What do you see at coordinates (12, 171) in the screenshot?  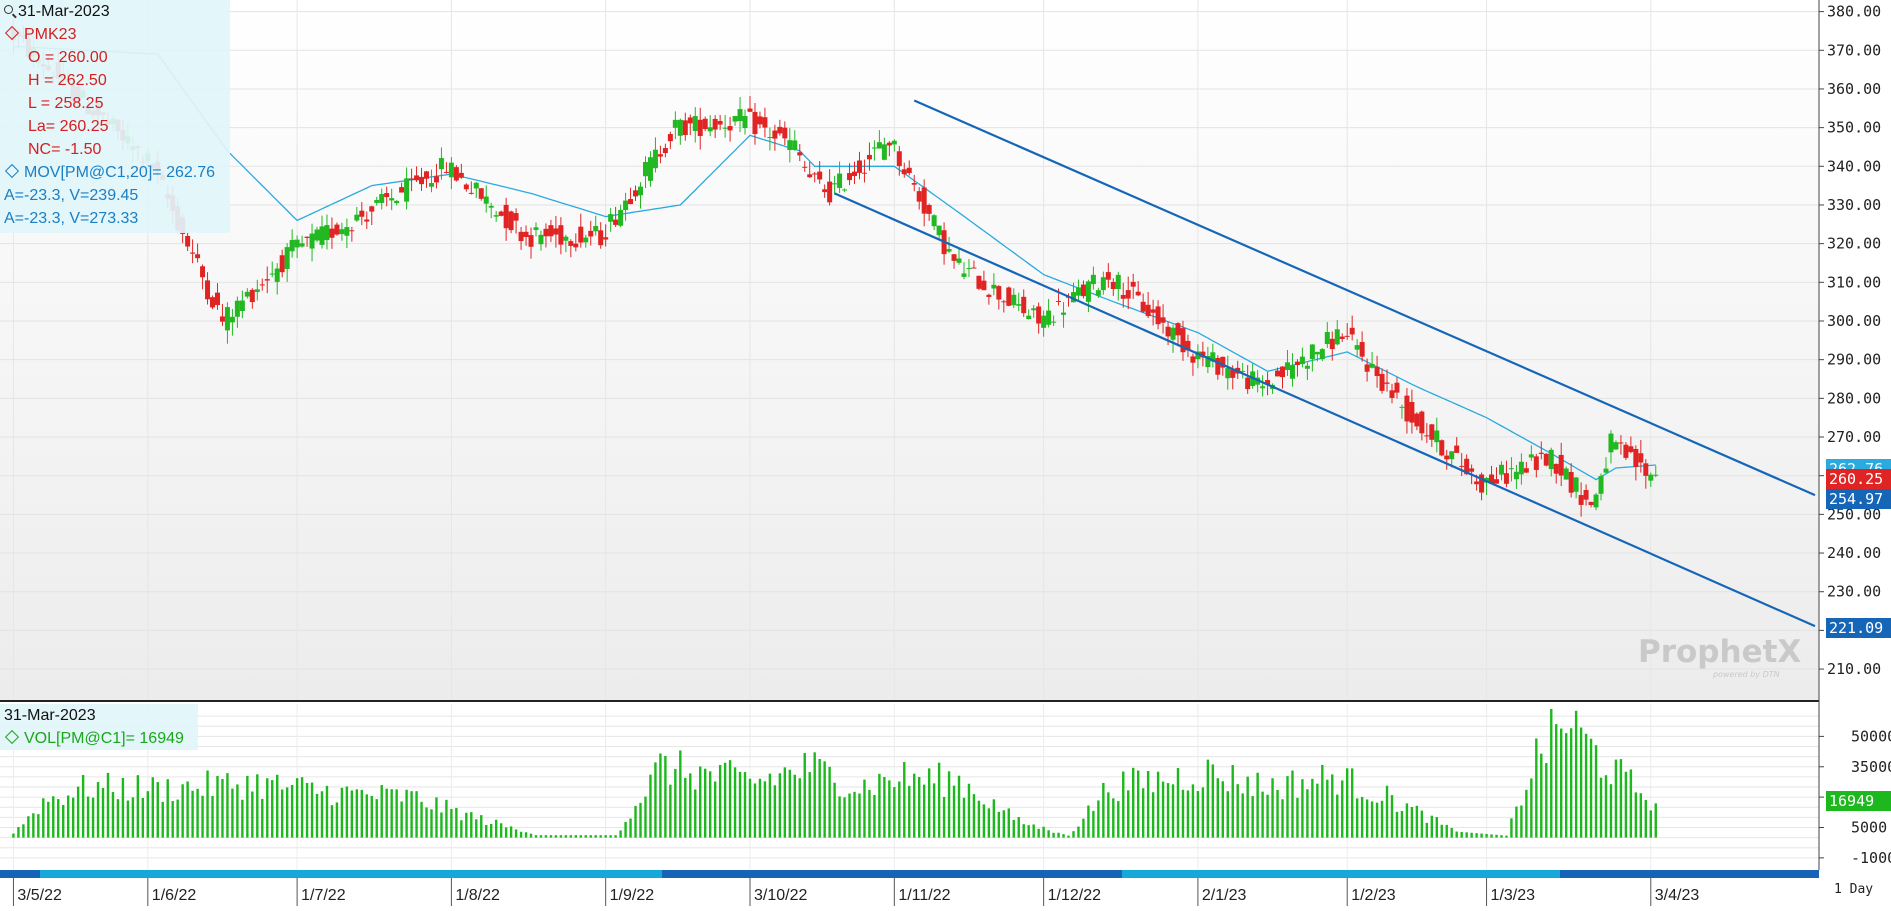 I see `diamond-icon` at bounding box center [12, 171].